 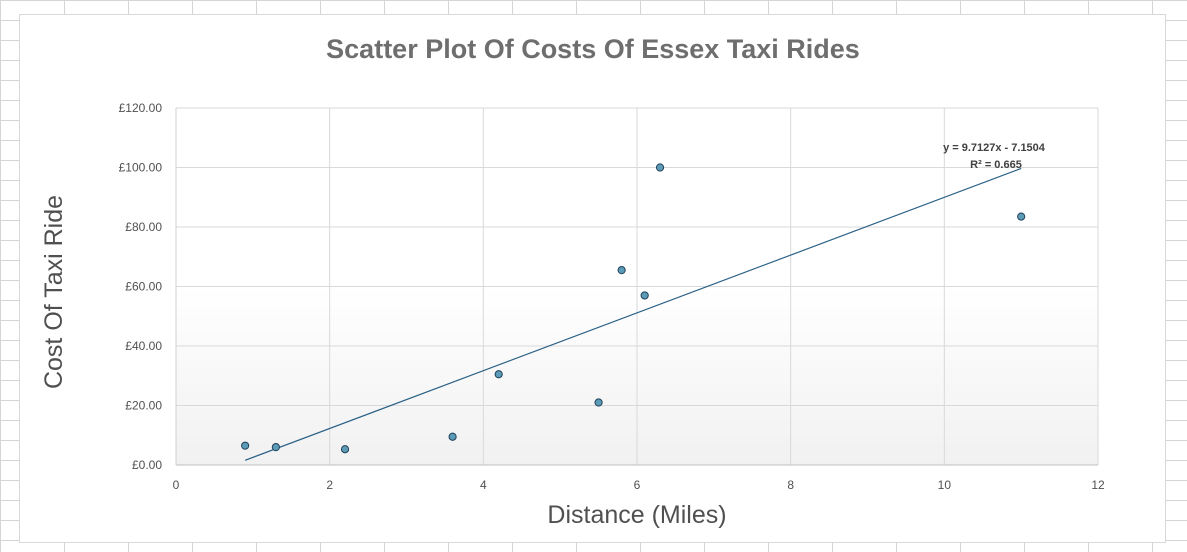 What do you see at coordinates (329, 485) in the screenshot?
I see `x-tick-label: 2` at bounding box center [329, 485].